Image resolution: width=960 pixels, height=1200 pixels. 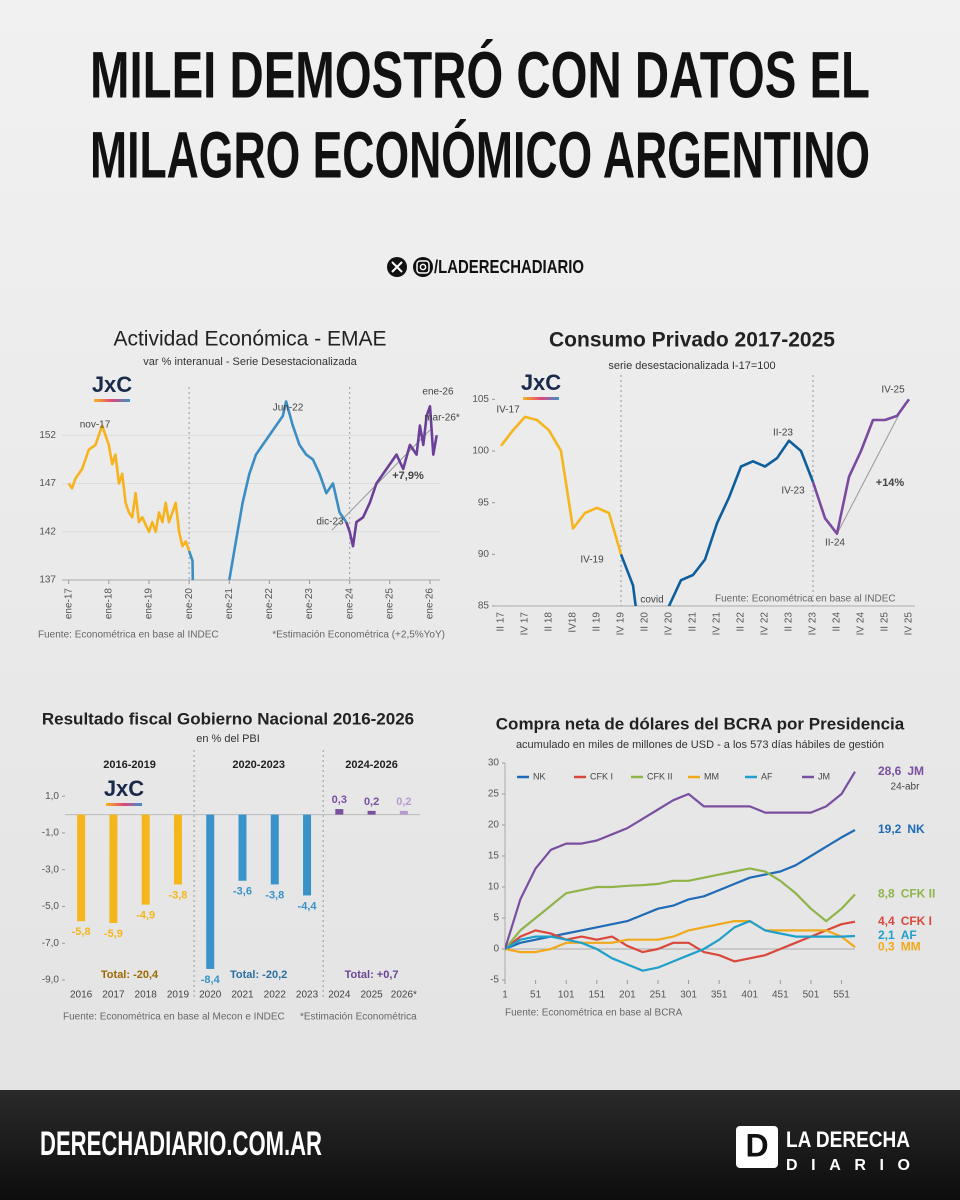 I want to click on x-tick-label: II 25, so click(x=885, y=622).